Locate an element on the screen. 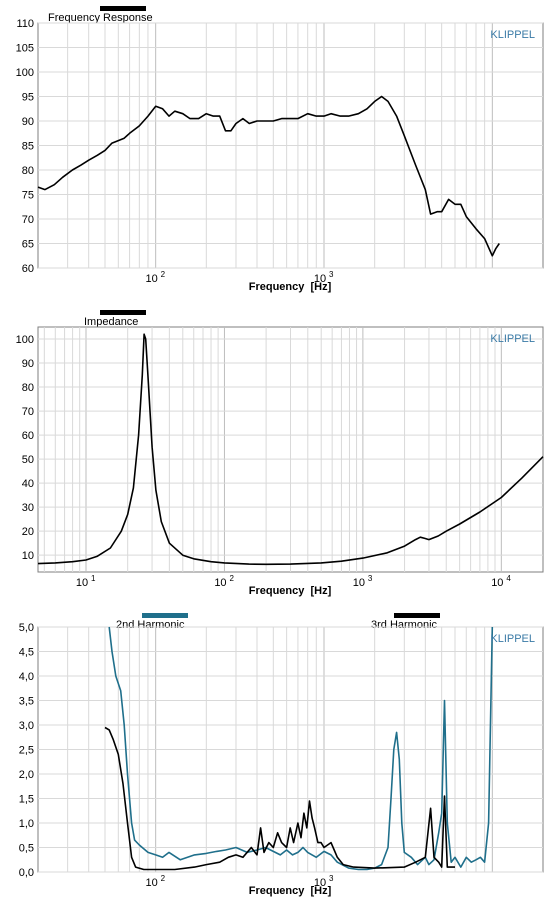 This screenshot has width=545, height=910. imp-x-axis-ticks: 10 1 10 2 10 3 10 4 is located at coordinates (293, 581).